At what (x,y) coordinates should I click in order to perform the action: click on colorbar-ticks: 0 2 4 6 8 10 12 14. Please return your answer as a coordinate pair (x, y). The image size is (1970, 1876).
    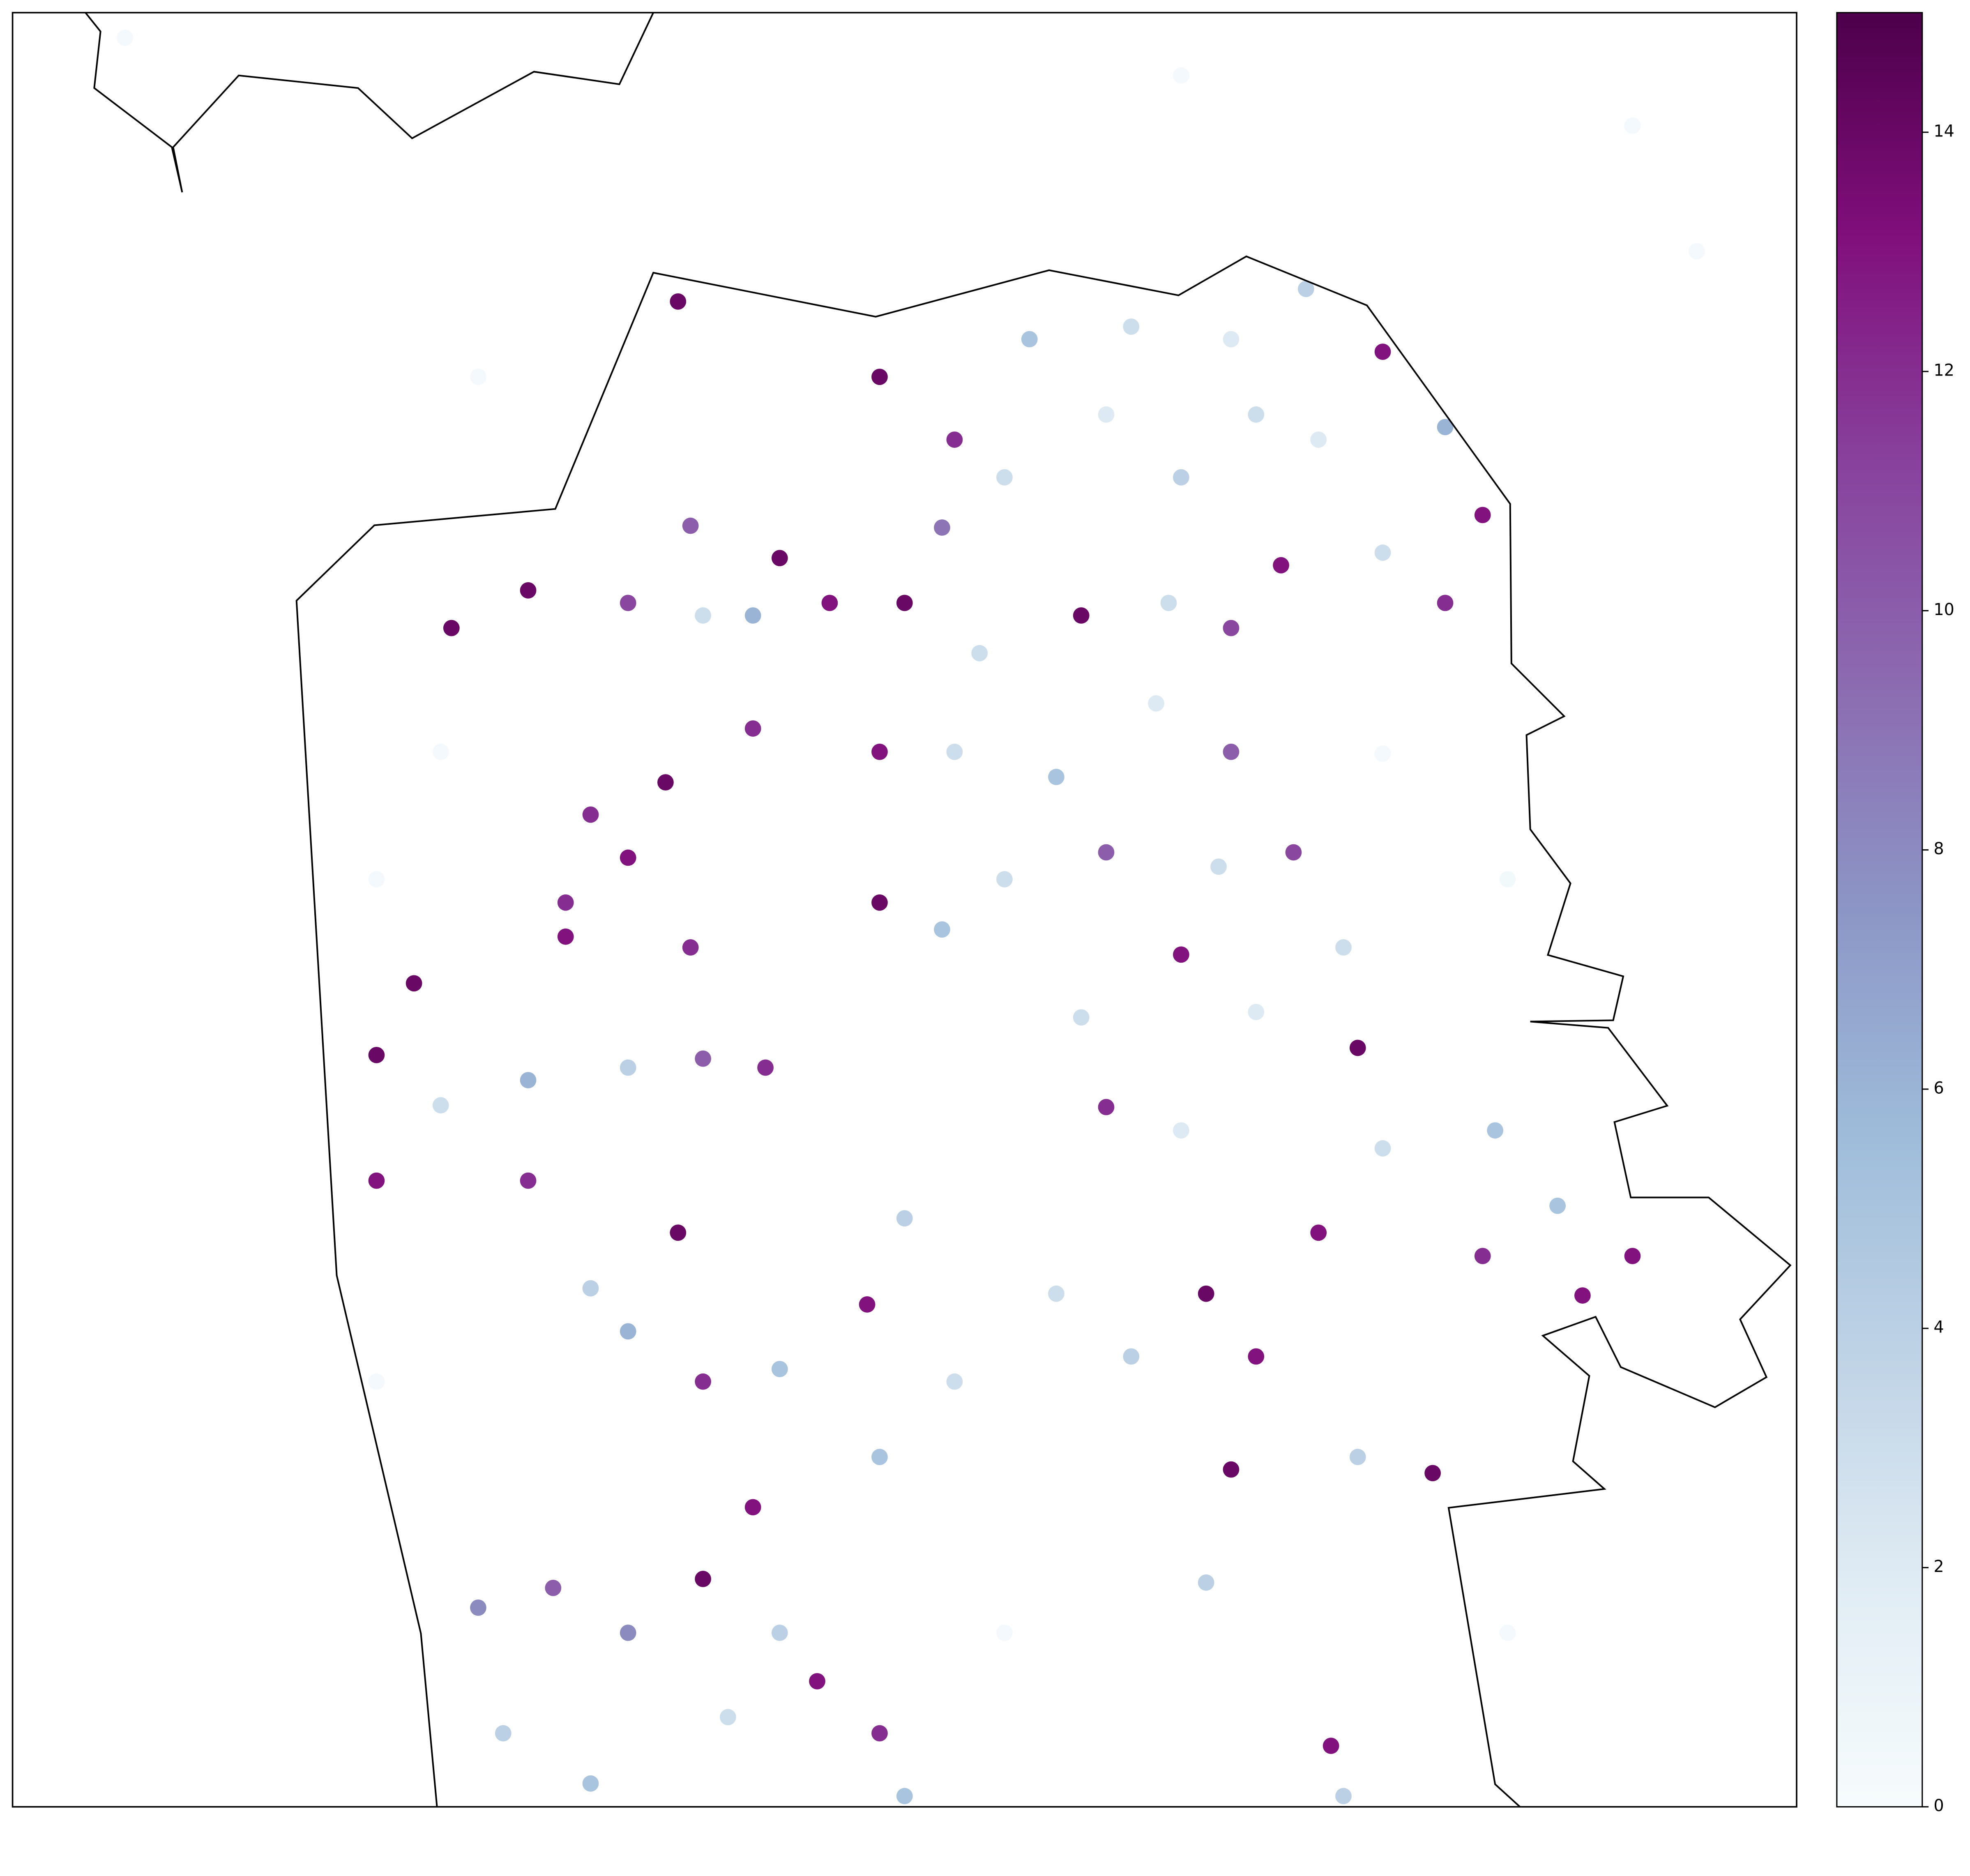
    Looking at the image, I should click on (1938, 968).